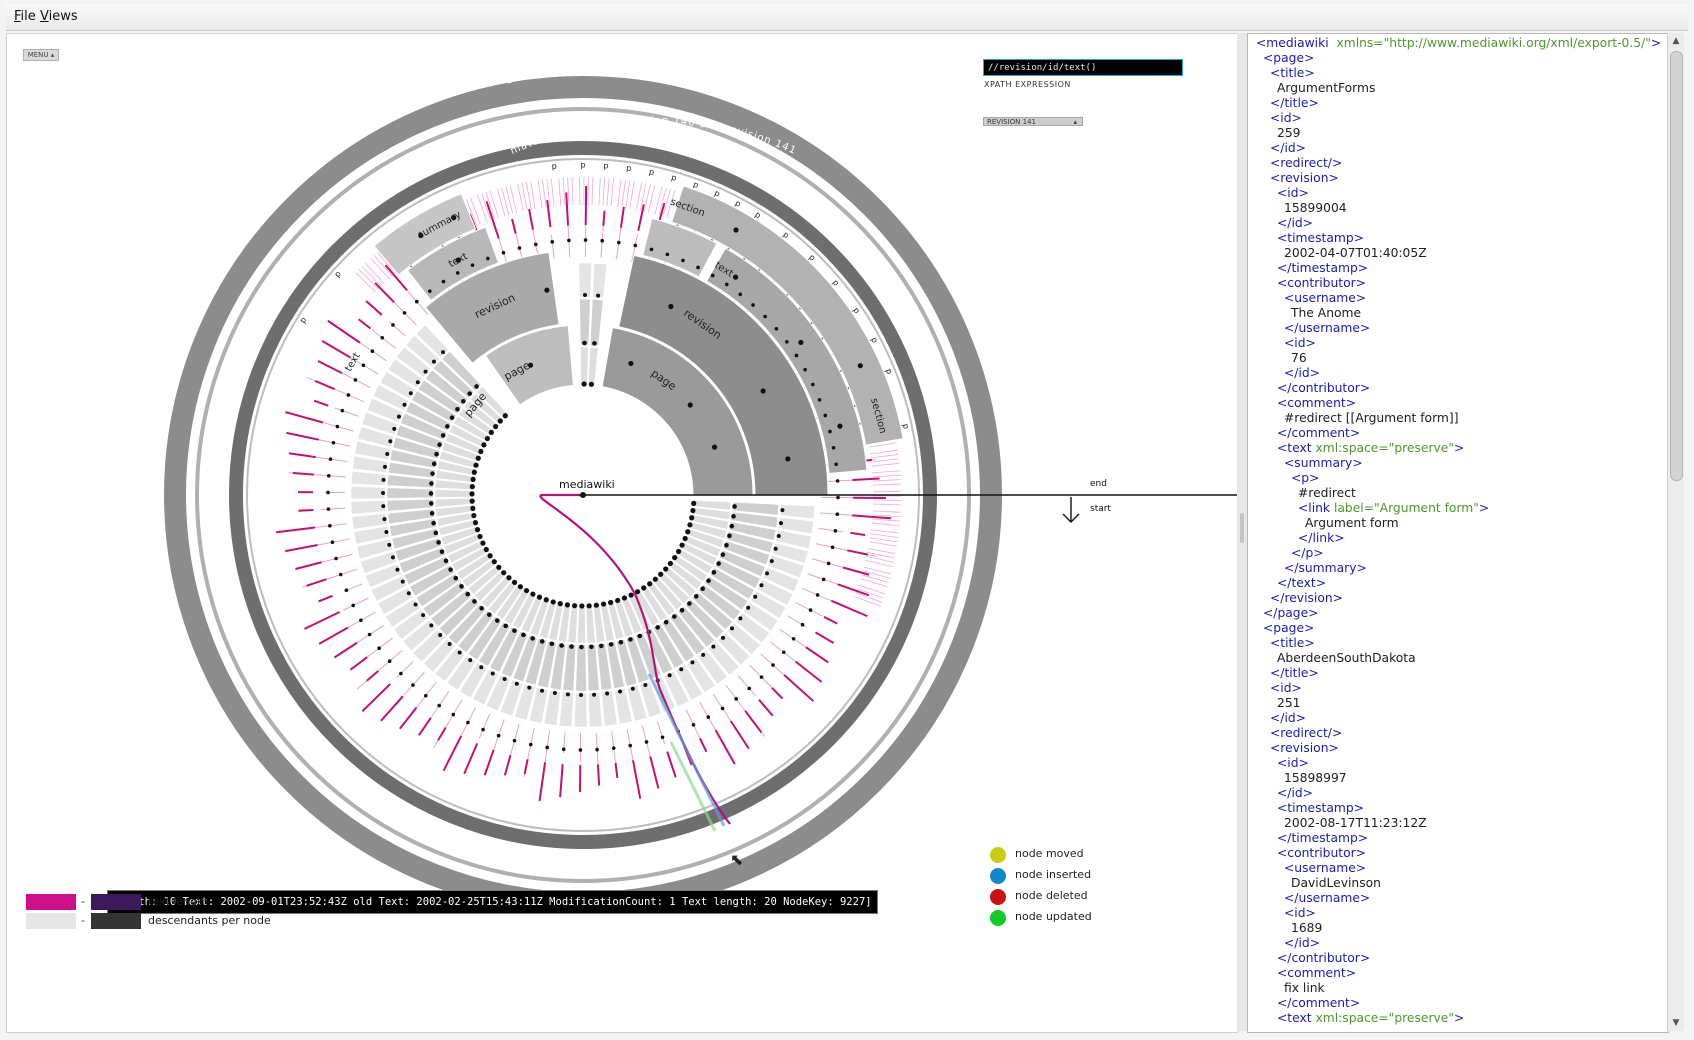  Describe the element at coordinates (1453, 973) in the screenshot. I see `xml-line: <comment>` at that location.